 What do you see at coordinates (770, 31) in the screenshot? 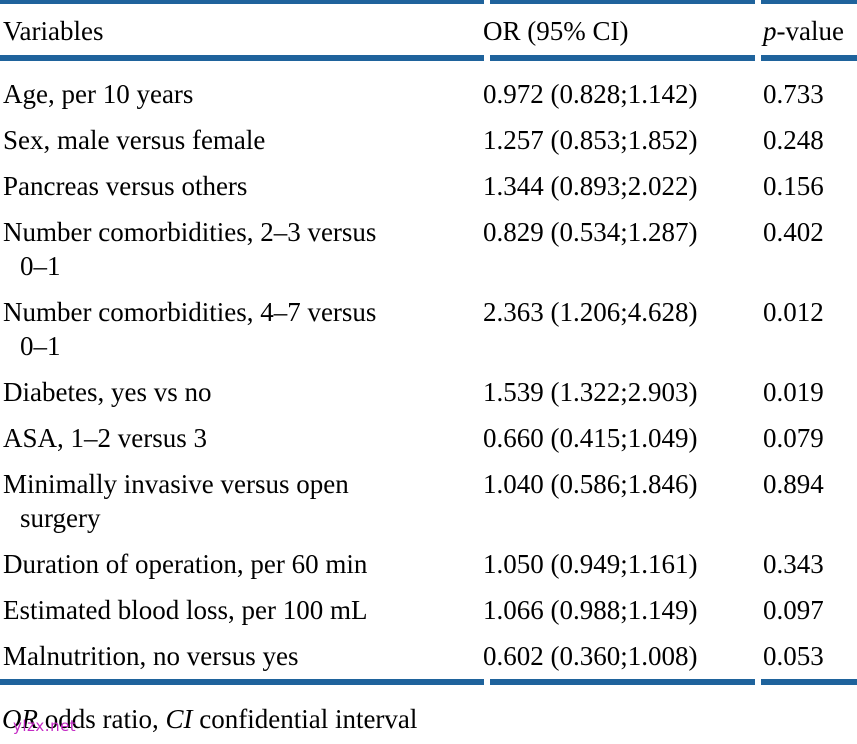
I see `p-value-header-italic-p: p` at bounding box center [770, 31].